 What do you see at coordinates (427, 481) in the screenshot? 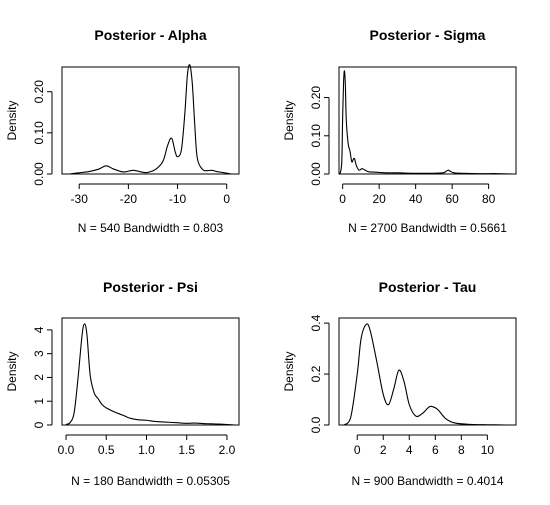
I see `x-axis-label: N = 900 Bandwidth = 0.4014` at bounding box center [427, 481].